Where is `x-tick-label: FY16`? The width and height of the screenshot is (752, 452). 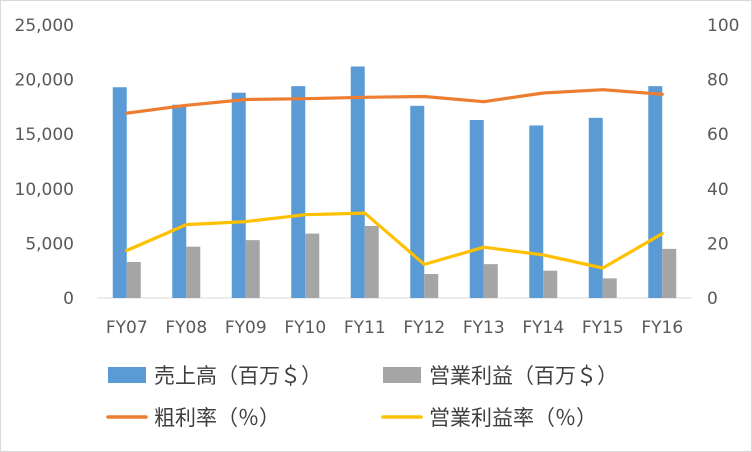 x-tick-label: FY16 is located at coordinates (662, 328).